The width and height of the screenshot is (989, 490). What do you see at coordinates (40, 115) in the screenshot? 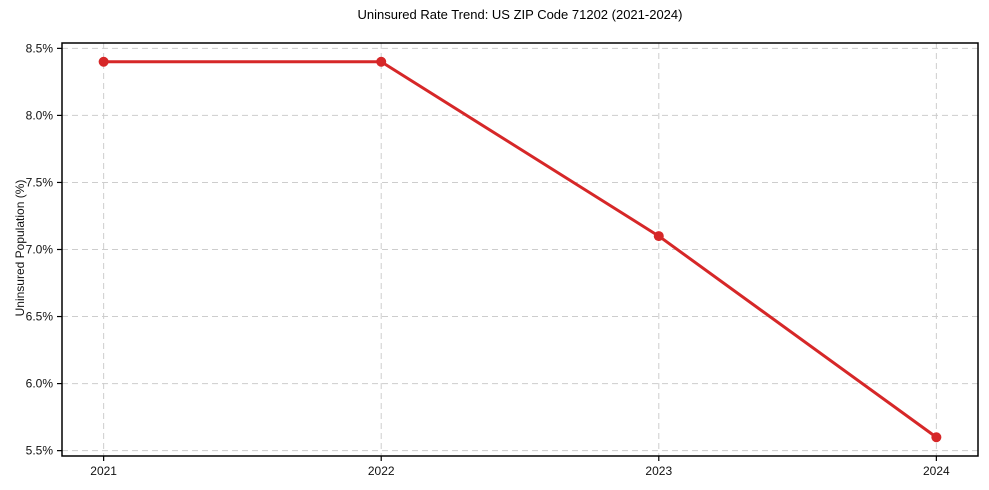
I see `y-tick-label: 8.0%` at bounding box center [40, 115].